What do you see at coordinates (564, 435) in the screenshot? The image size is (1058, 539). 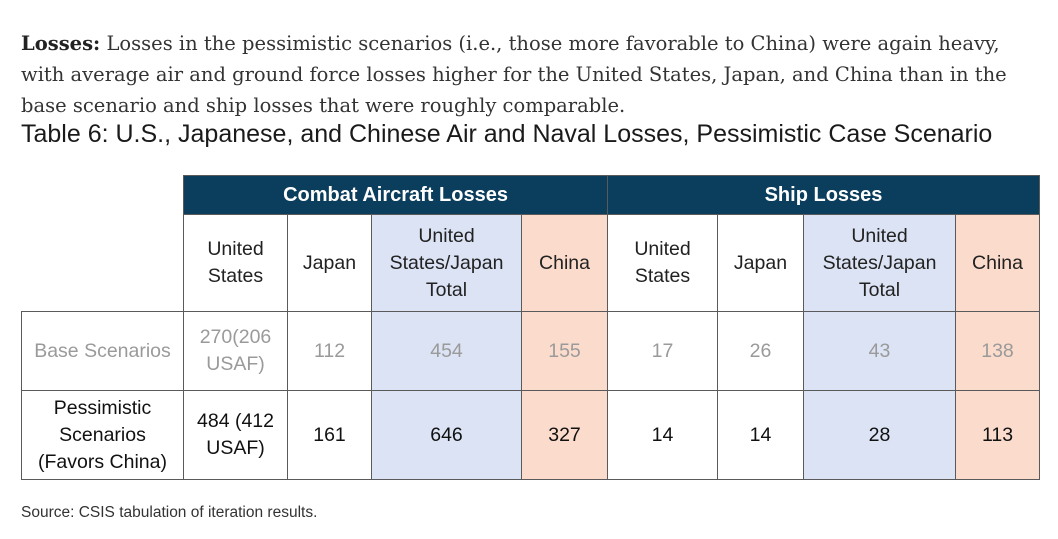 I see `cell-pess-aircraft-china: 327` at bounding box center [564, 435].